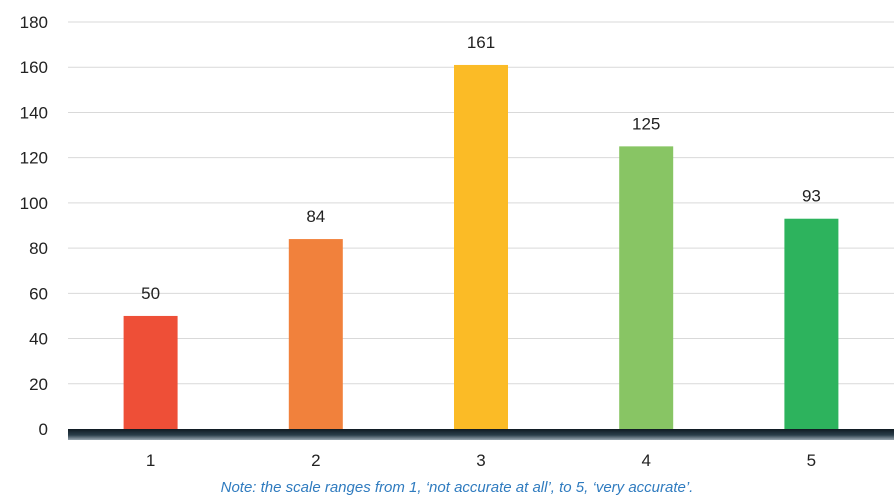 This screenshot has height=504, width=894. I want to click on x-axis-baseline, so click(481, 434).